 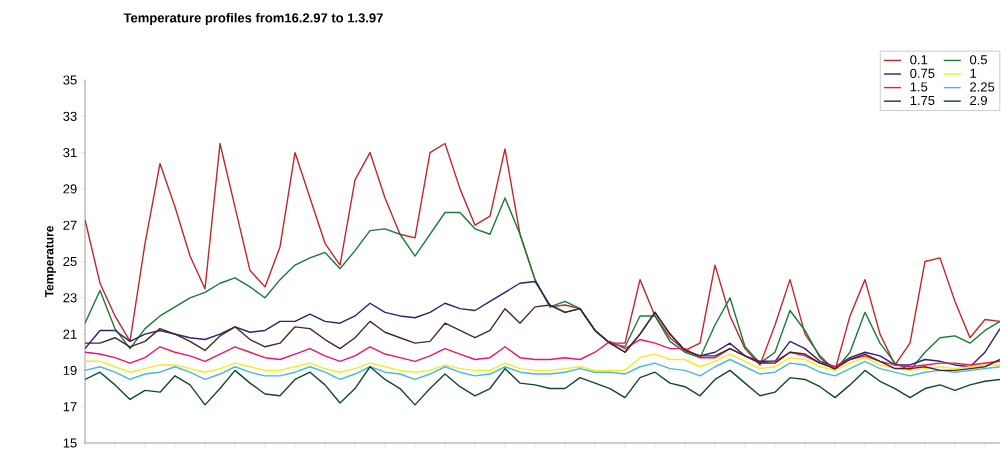 I want to click on y-tick-label: 35, so click(x=70, y=80).